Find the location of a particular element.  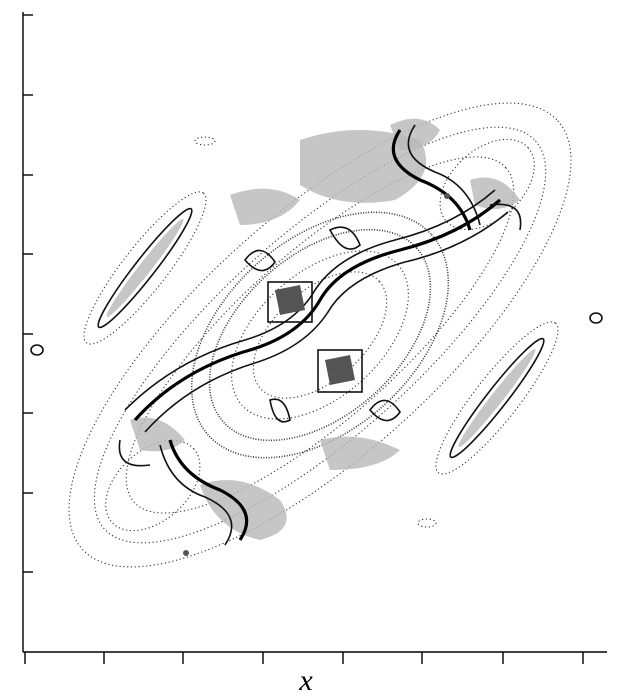

x-axis-label: x is located at coordinates (305, 680).